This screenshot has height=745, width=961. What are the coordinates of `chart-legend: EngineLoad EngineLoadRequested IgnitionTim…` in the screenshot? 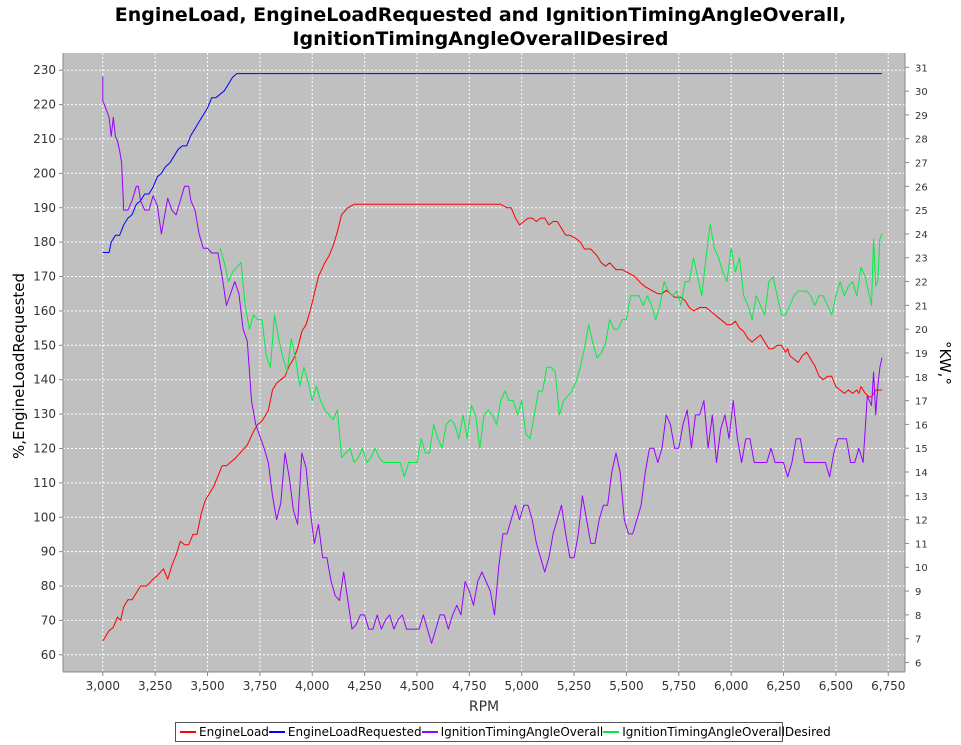 It's located at (503, 732).